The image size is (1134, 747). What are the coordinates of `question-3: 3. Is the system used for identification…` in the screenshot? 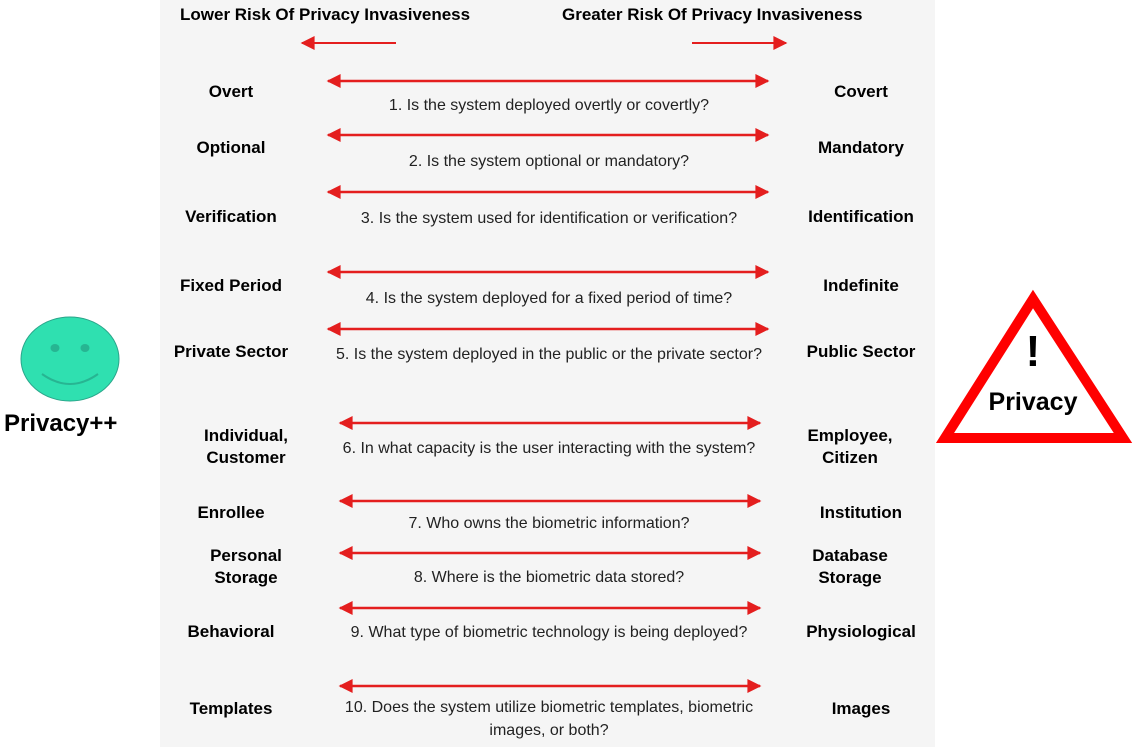 It's located at (549, 218).